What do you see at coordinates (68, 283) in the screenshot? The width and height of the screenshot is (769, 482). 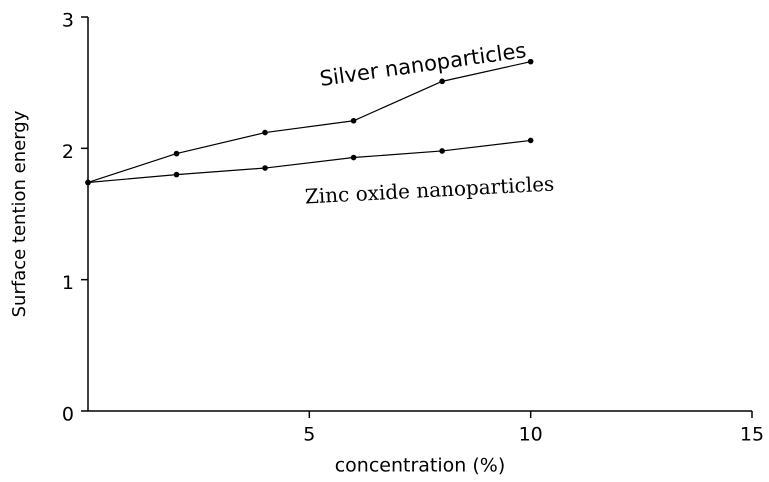 I see `y-tick-label: 1` at bounding box center [68, 283].